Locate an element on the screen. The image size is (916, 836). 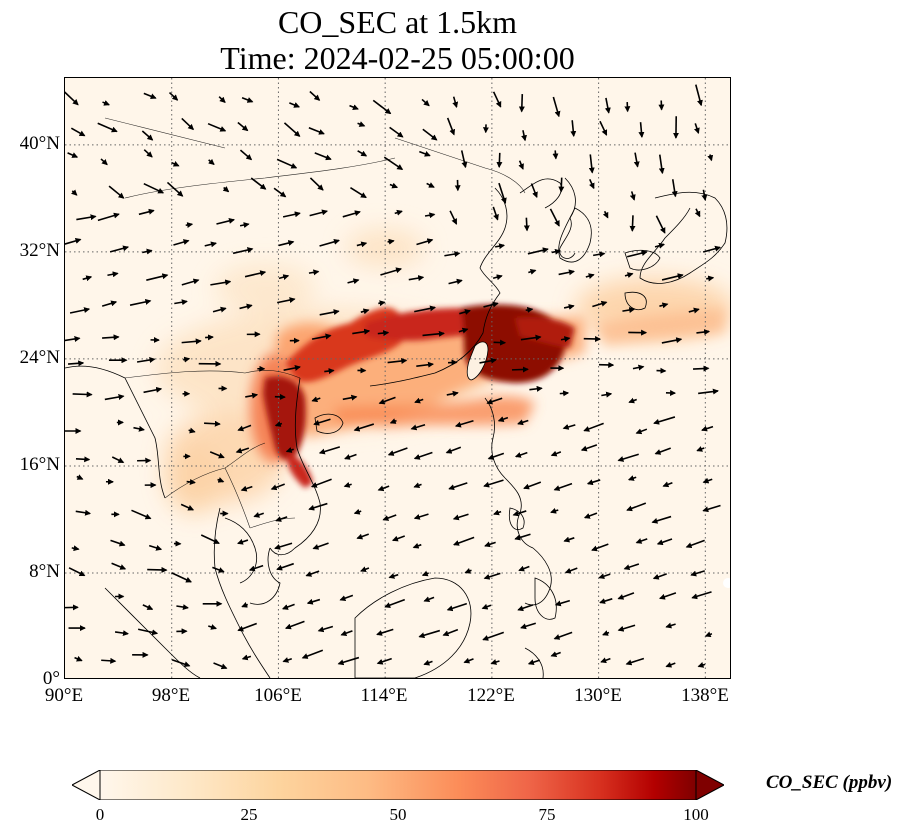
lat-tick-8n: 8°N is located at coordinates (44, 571).